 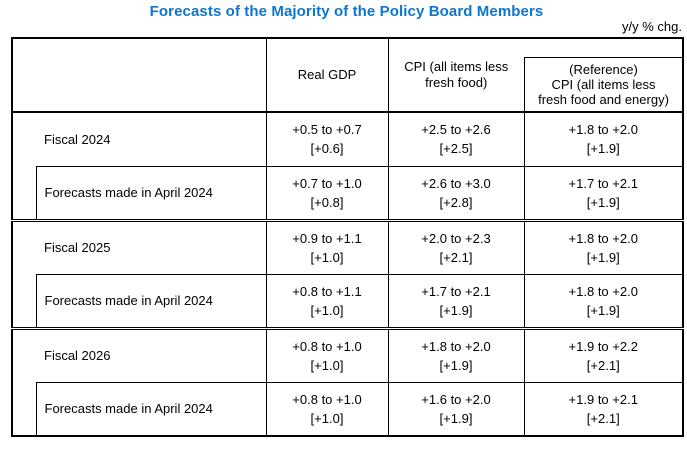 I want to click on range-value: +2.5 to +2.6, so click(x=456, y=130).